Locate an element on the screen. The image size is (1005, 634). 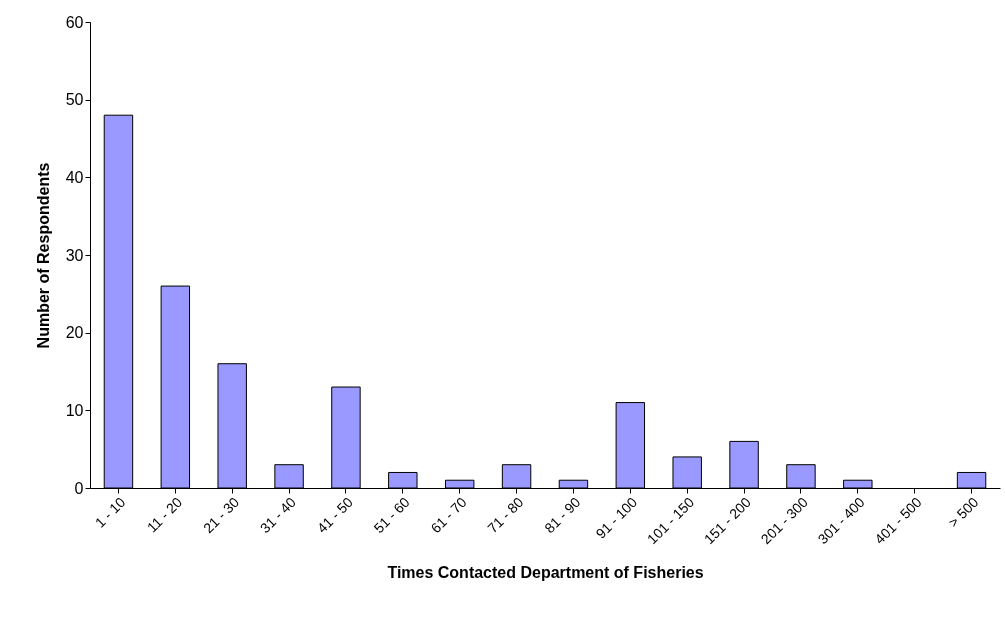
x-tick-label: 11 - 20 is located at coordinates (164, 514).